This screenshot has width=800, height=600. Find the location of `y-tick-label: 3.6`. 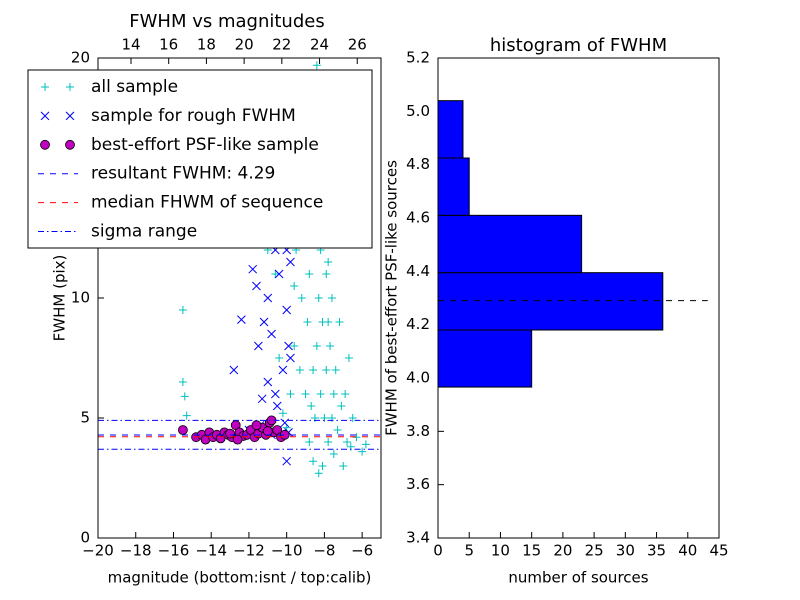

y-tick-label: 3.6 is located at coordinates (418, 484).